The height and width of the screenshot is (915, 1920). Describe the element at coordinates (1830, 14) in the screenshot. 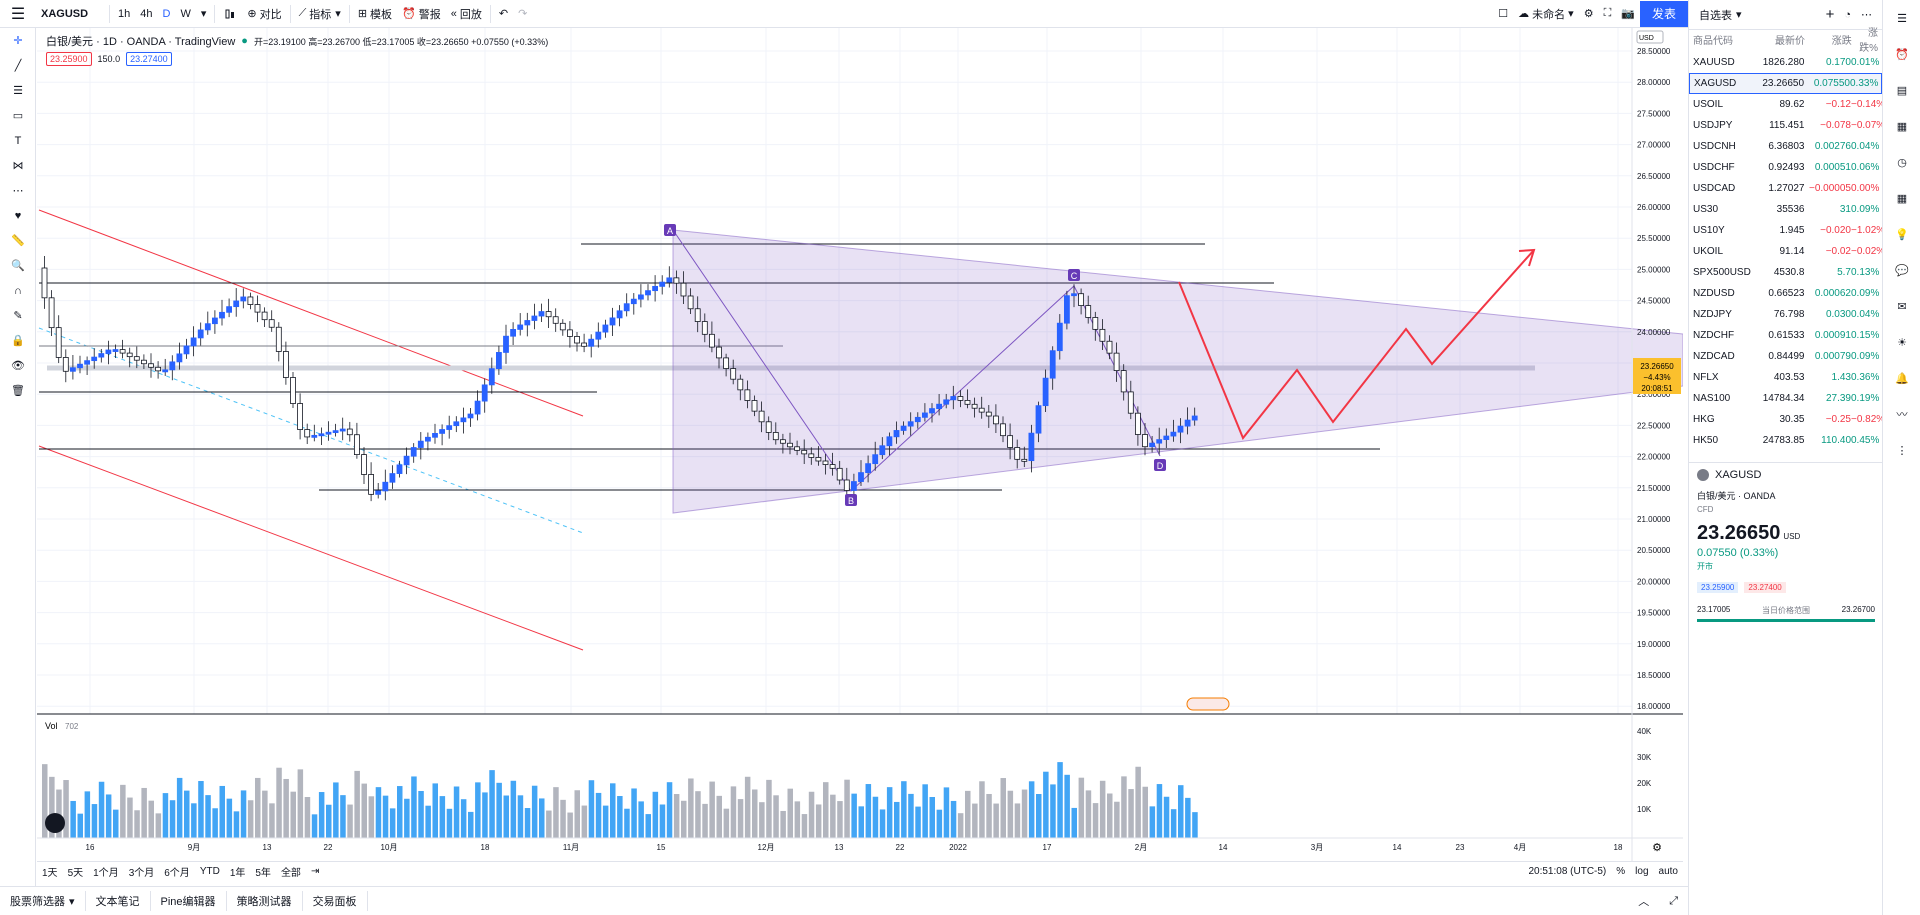

I see `add-symbol-icon: +` at that location.